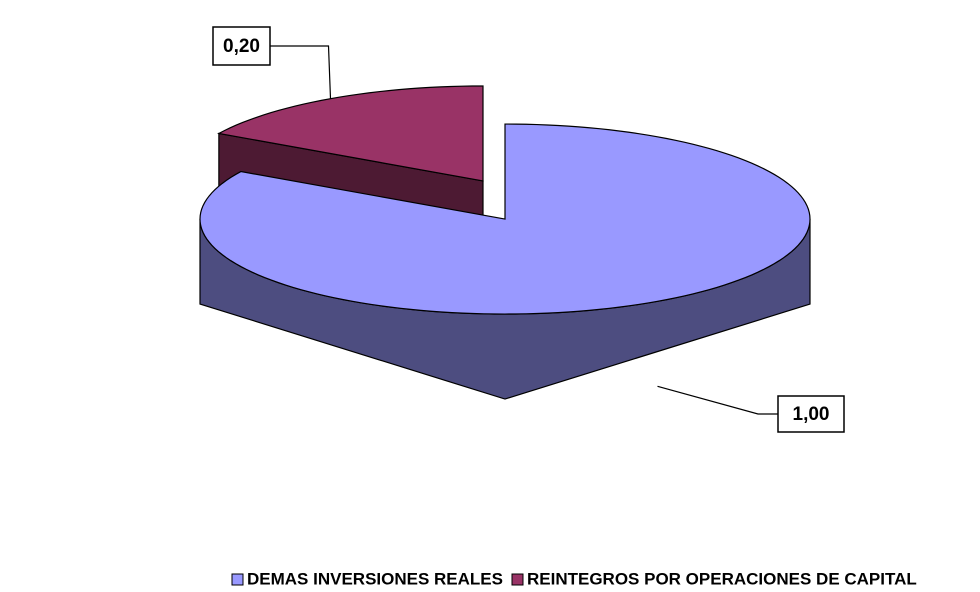 This screenshot has width=980, height=592. What do you see at coordinates (722, 578) in the screenshot?
I see `legend-label: REINTEGROS POR OPERACIONES DE CAPITAL` at bounding box center [722, 578].